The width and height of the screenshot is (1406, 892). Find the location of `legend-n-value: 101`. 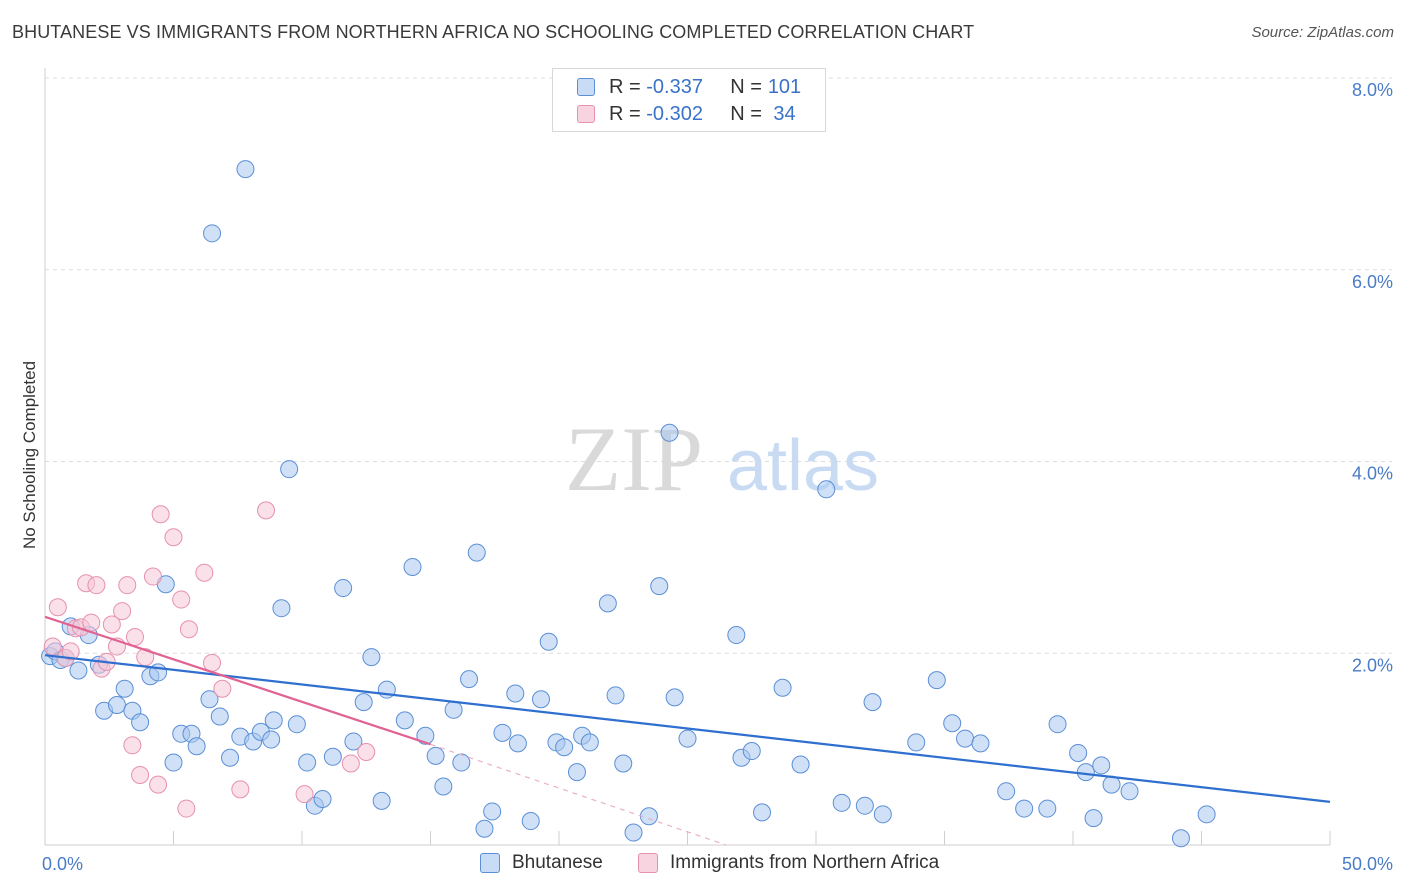

legend-n-value: 101 is located at coordinates (784, 86).